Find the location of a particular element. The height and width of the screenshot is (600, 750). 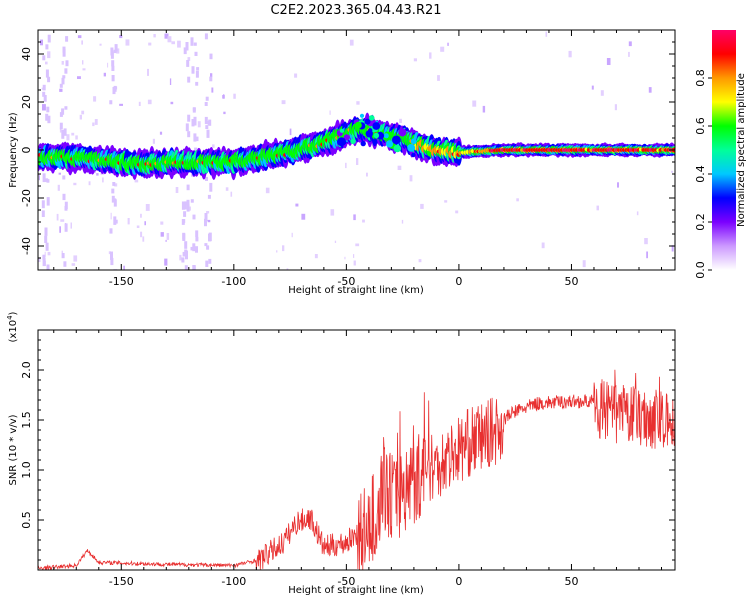

colorbar-tick-label: 0.8 is located at coordinates (700, 78).